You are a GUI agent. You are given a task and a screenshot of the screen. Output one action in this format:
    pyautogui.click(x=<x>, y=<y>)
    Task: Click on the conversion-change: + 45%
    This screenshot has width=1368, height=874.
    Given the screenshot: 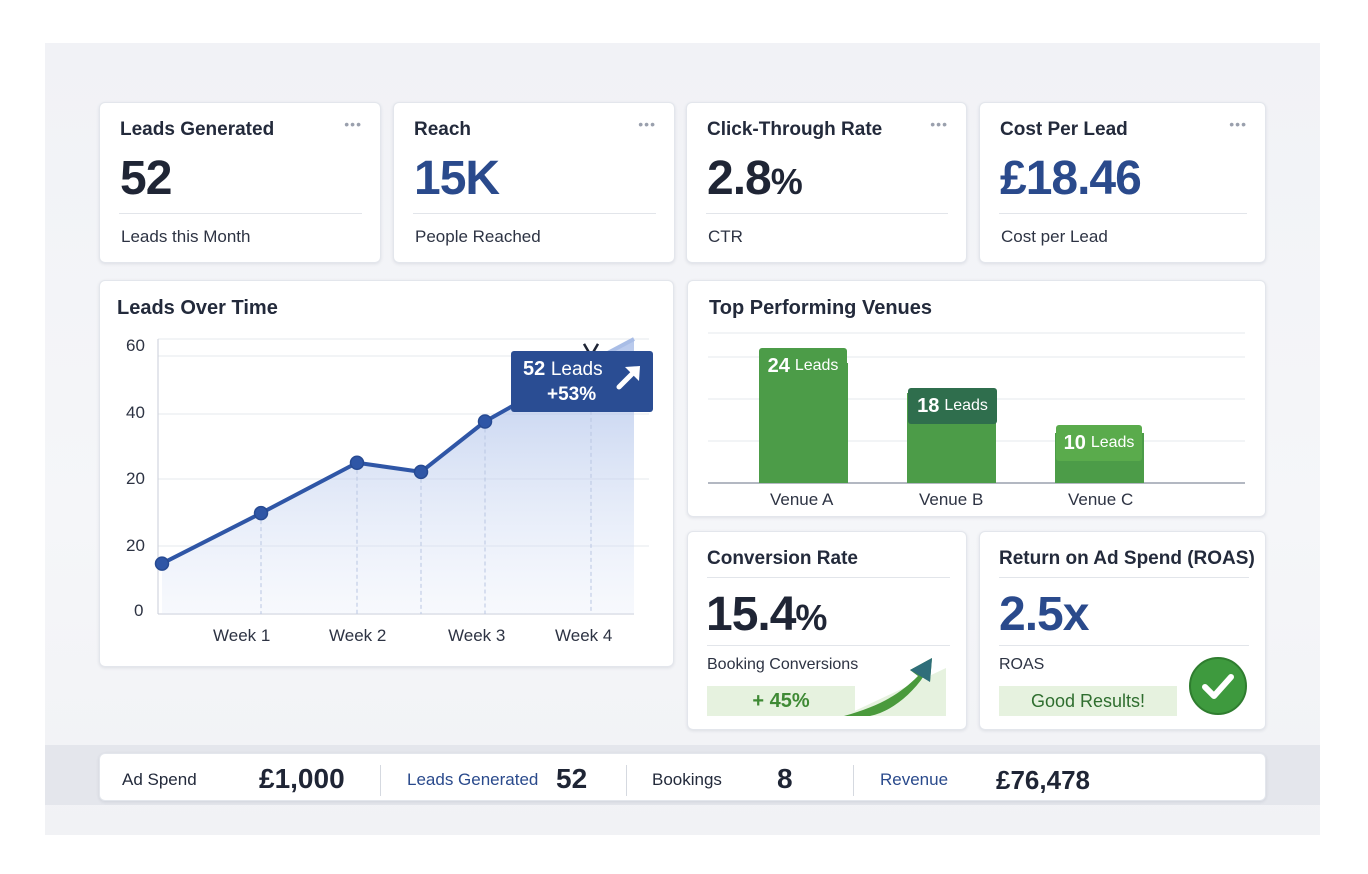 What is the action you would take?
    pyautogui.click(x=781, y=700)
    